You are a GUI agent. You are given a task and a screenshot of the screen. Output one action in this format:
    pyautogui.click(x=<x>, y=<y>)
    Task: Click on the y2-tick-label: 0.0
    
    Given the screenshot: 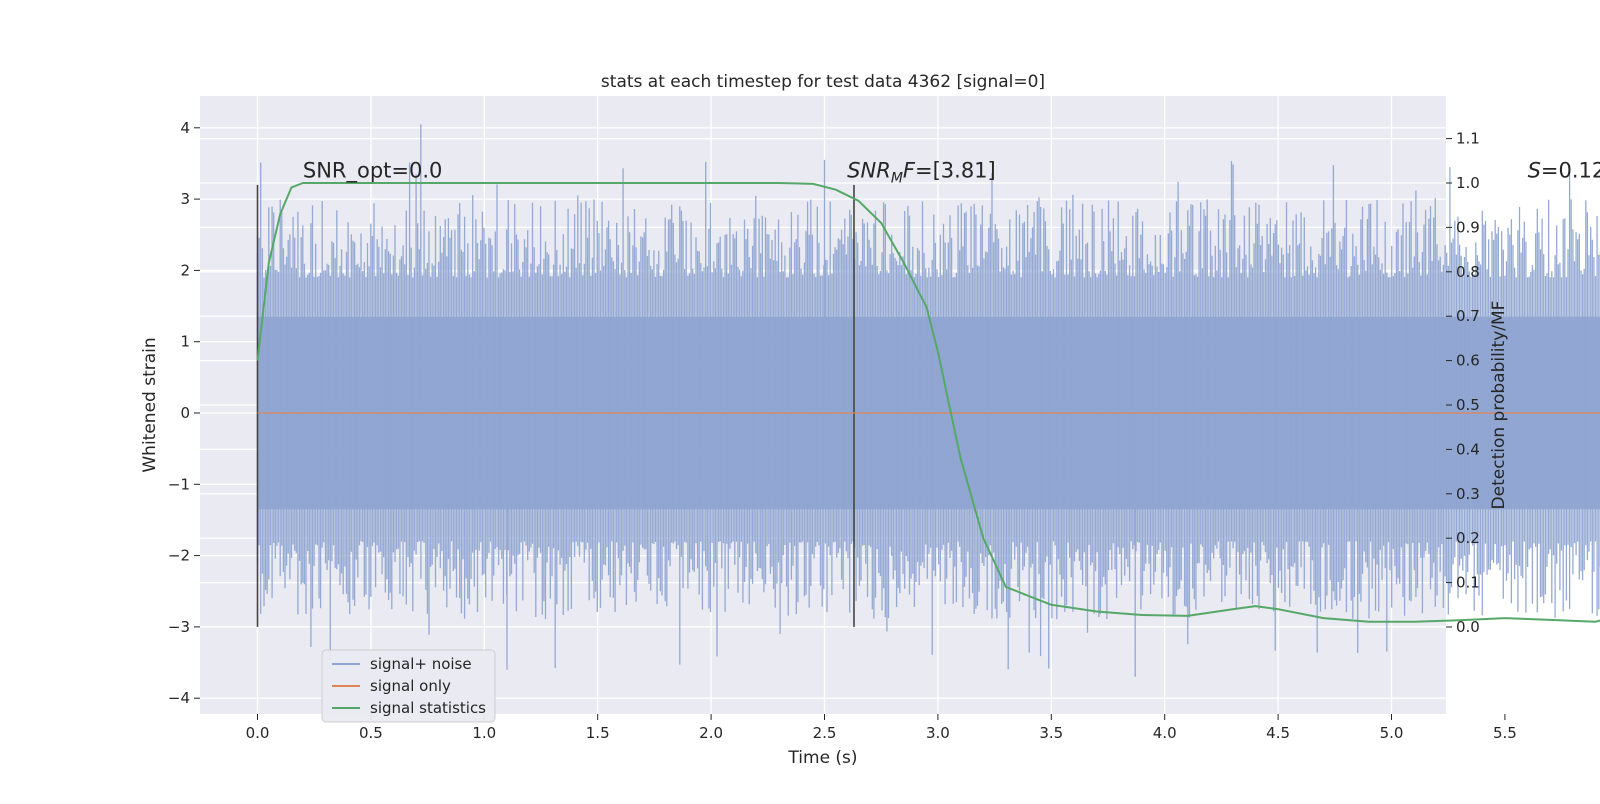 What is the action you would take?
    pyautogui.click(x=1468, y=627)
    